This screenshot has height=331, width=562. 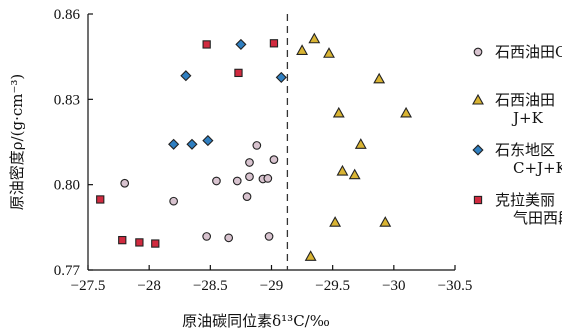 What do you see at coordinates (256, 321) in the screenshot?
I see `x-axis-title: 原油碳同位素δ¹³C/‰` at bounding box center [256, 321].